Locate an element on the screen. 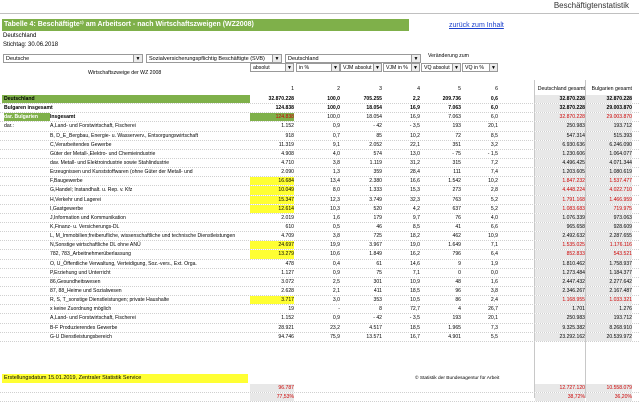  cell-value: 32,3 is located at coordinates (415, 199).